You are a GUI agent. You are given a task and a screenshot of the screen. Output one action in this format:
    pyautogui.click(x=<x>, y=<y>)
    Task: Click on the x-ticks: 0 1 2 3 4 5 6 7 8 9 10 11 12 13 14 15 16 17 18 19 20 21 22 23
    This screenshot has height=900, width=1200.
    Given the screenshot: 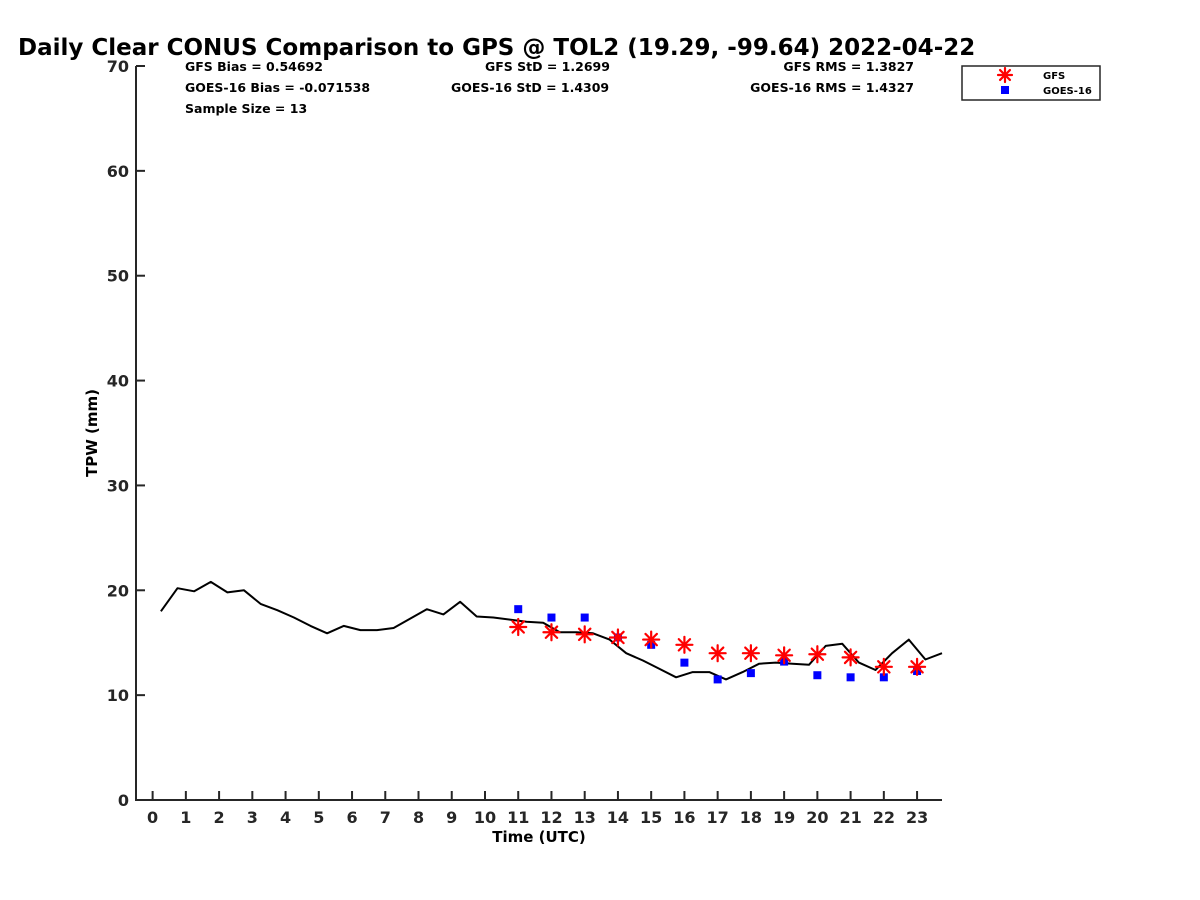 What is the action you would take?
    pyautogui.click(x=537, y=809)
    